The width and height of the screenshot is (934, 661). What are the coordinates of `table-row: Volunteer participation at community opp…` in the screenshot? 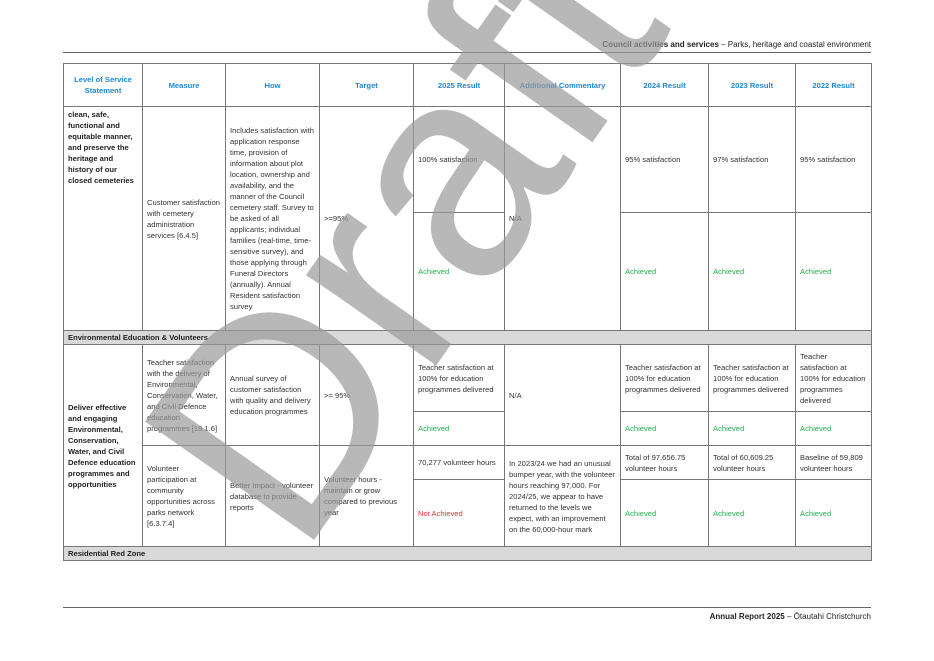 It's located at (468, 496).